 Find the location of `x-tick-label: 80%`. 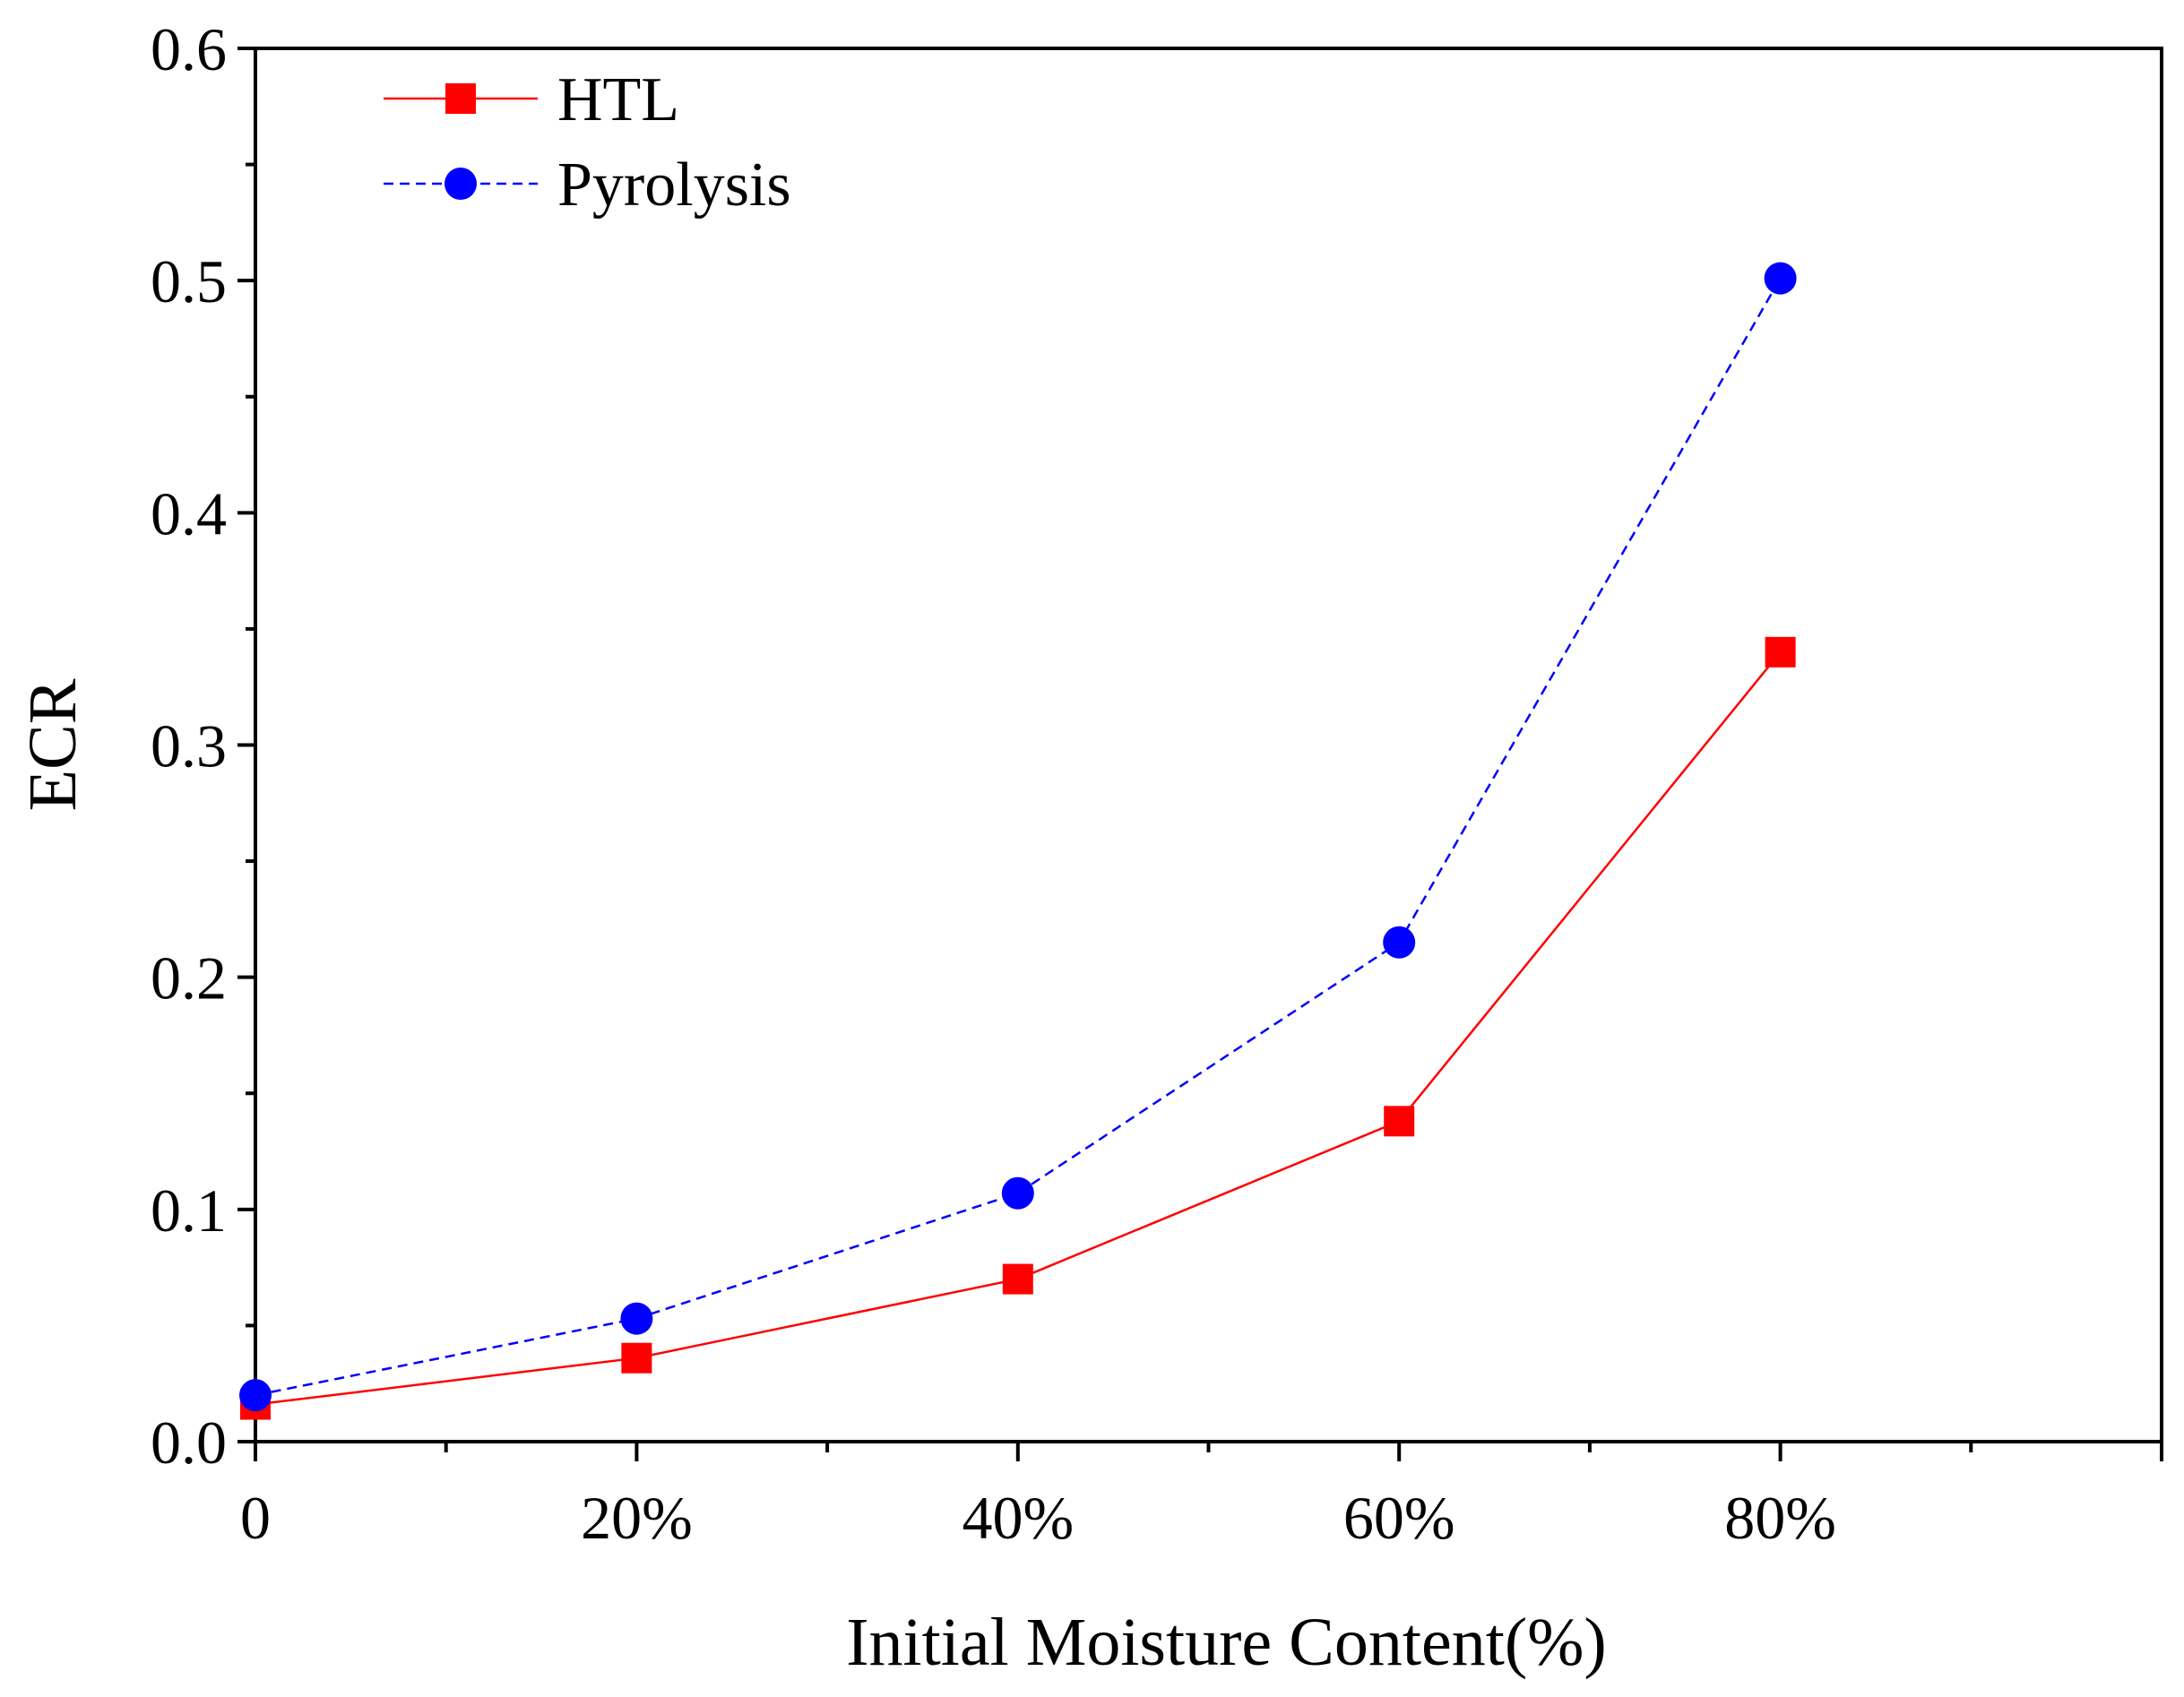

x-tick-label: 80% is located at coordinates (1780, 1518).